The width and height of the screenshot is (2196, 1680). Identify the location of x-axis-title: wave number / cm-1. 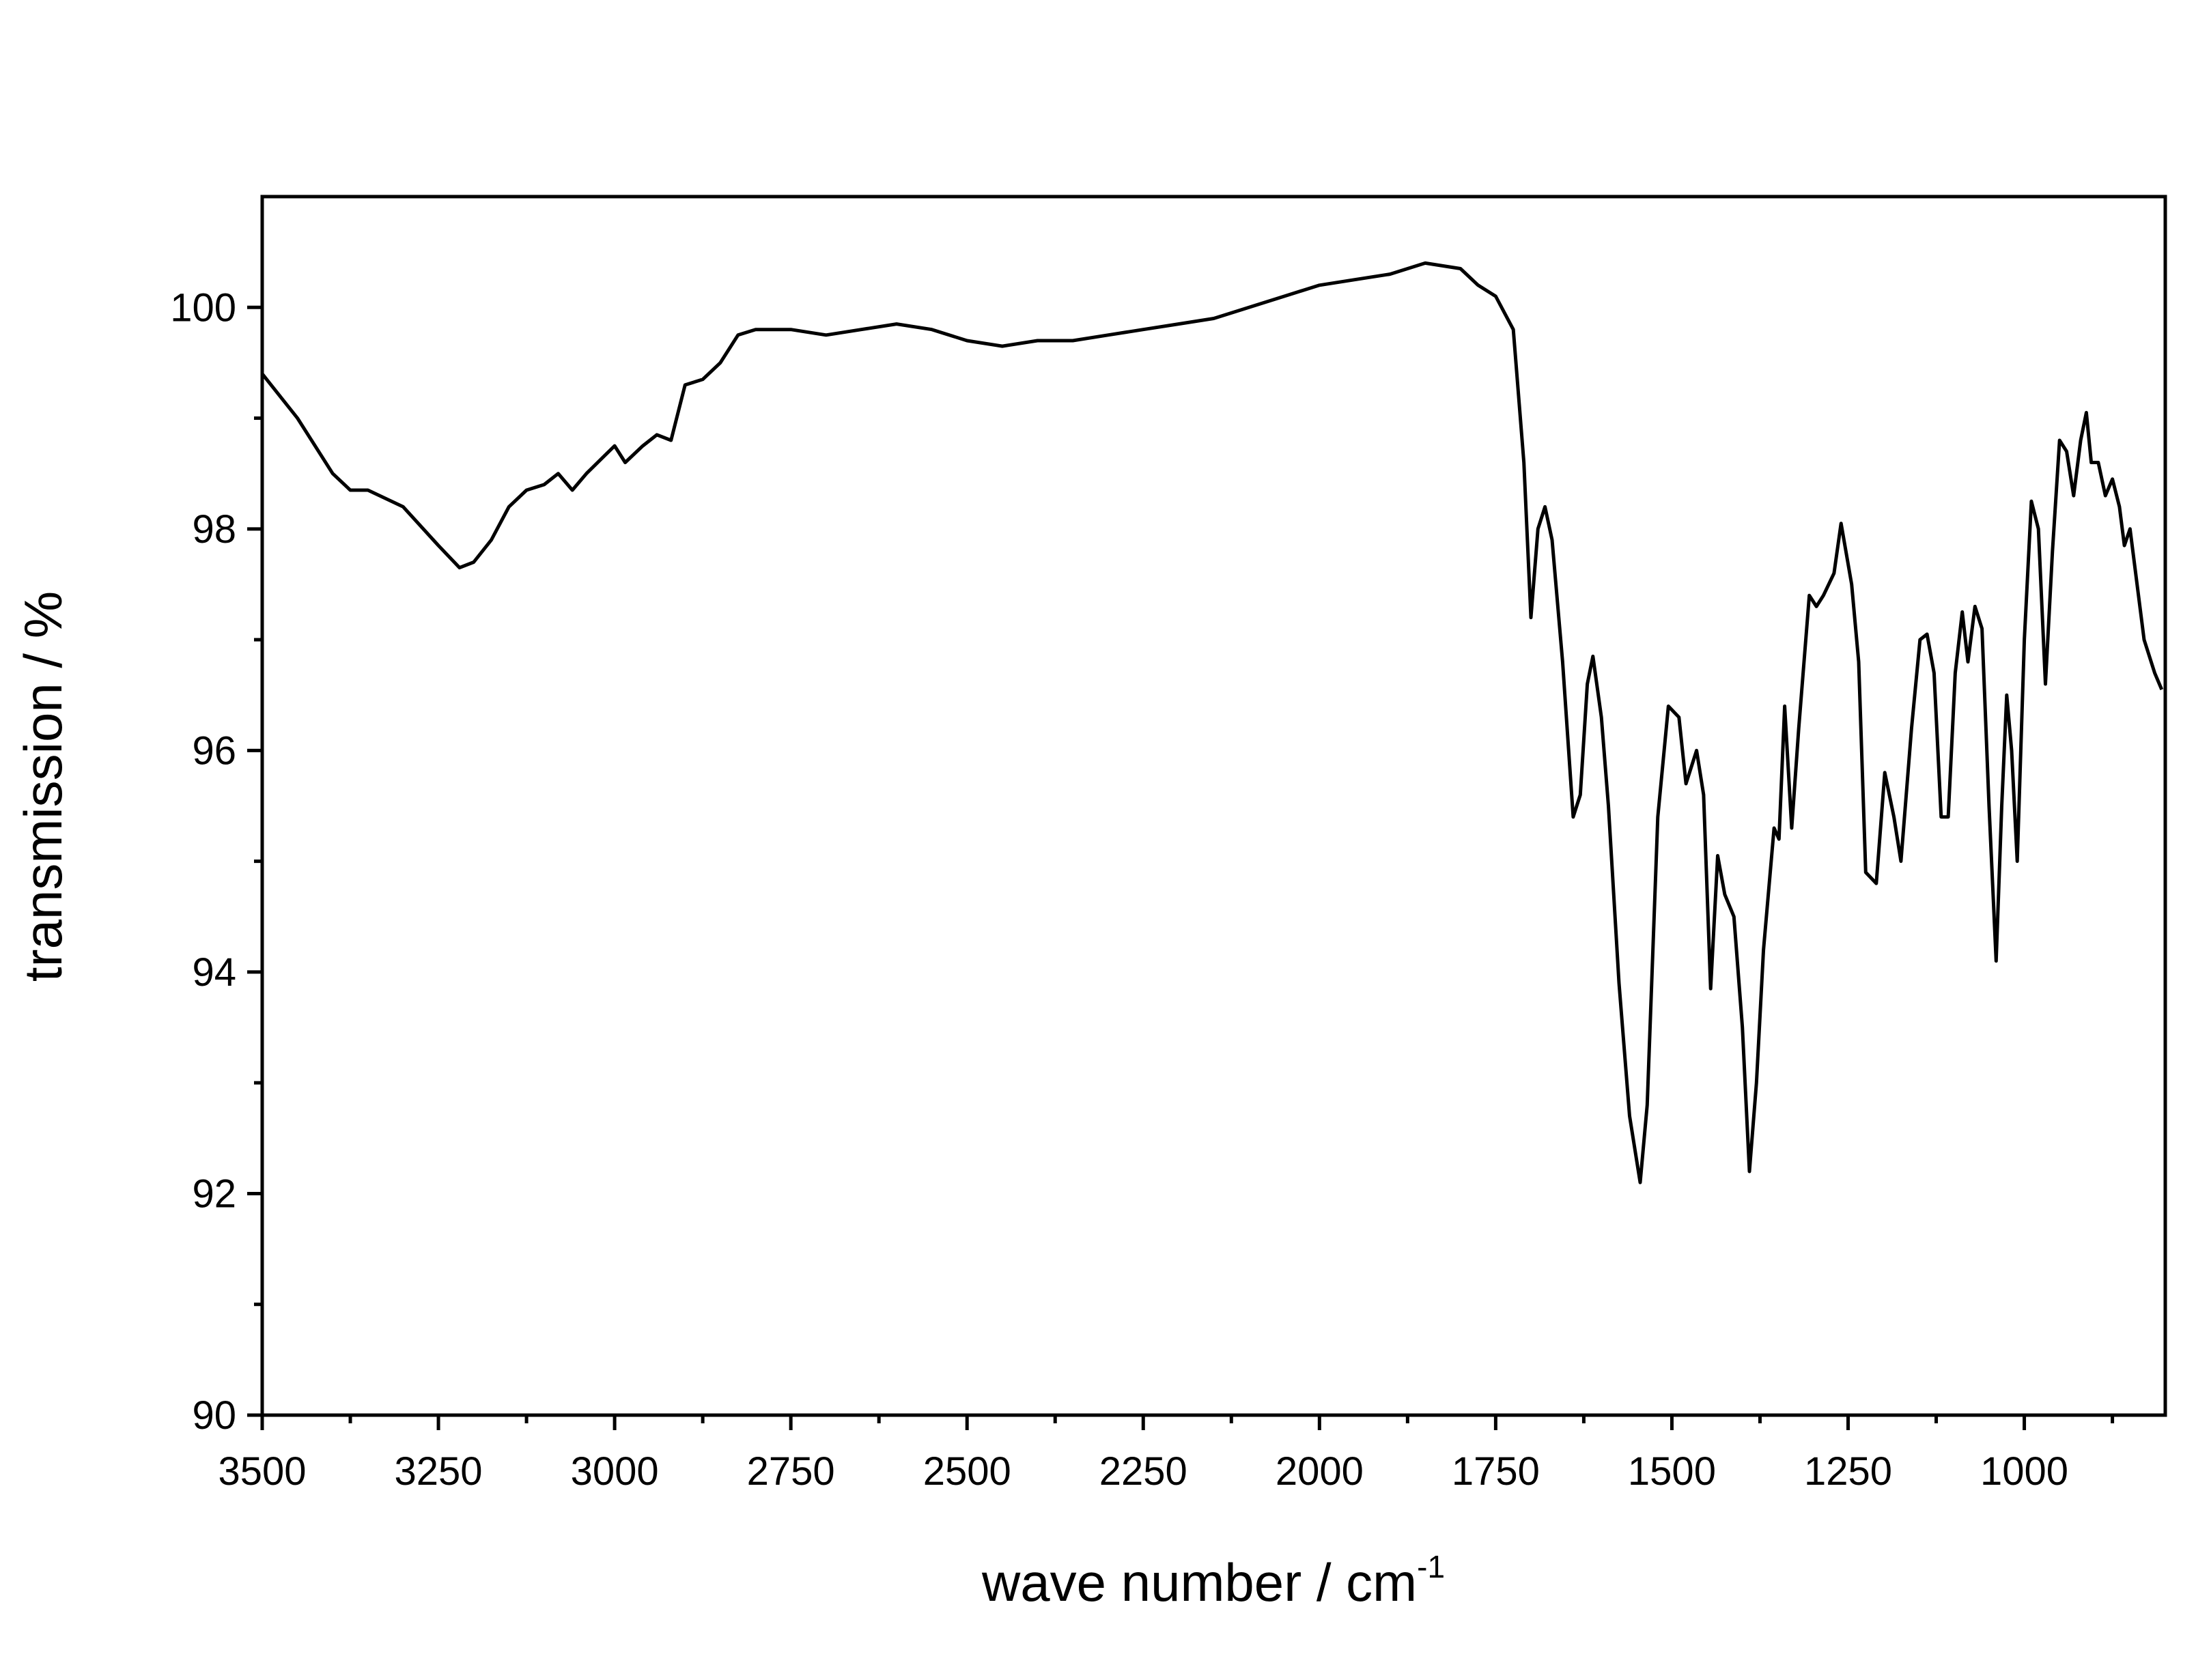
(1213, 1580).